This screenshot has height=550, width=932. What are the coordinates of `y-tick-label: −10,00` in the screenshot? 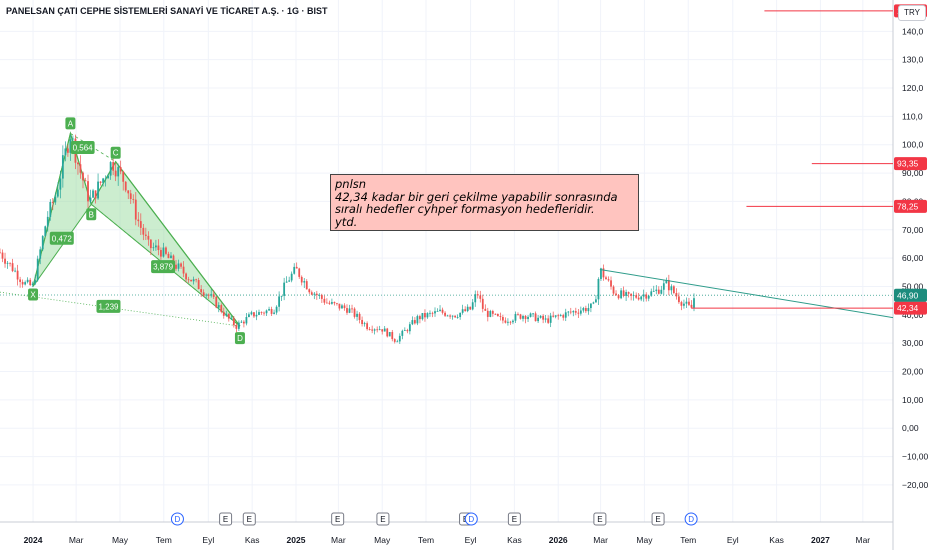 It's located at (915, 457).